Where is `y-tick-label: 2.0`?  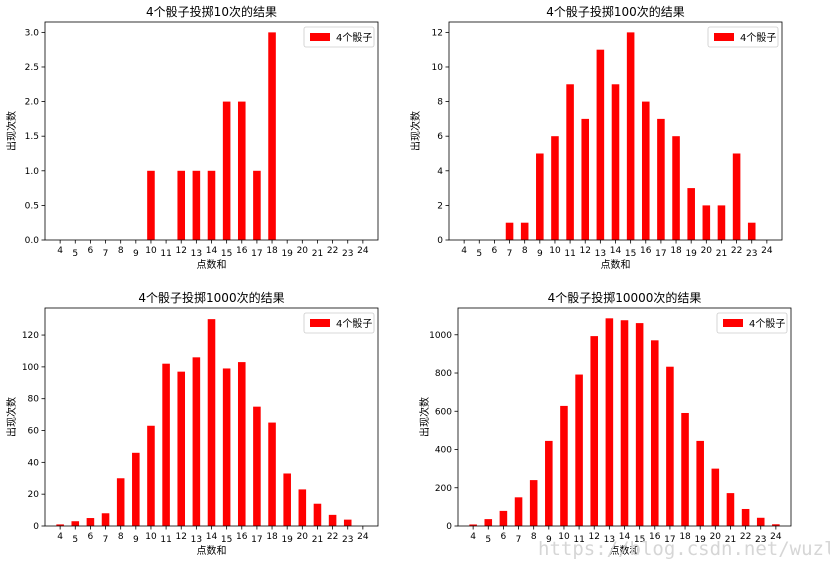
y-tick-label: 2.0 is located at coordinates (32, 103).